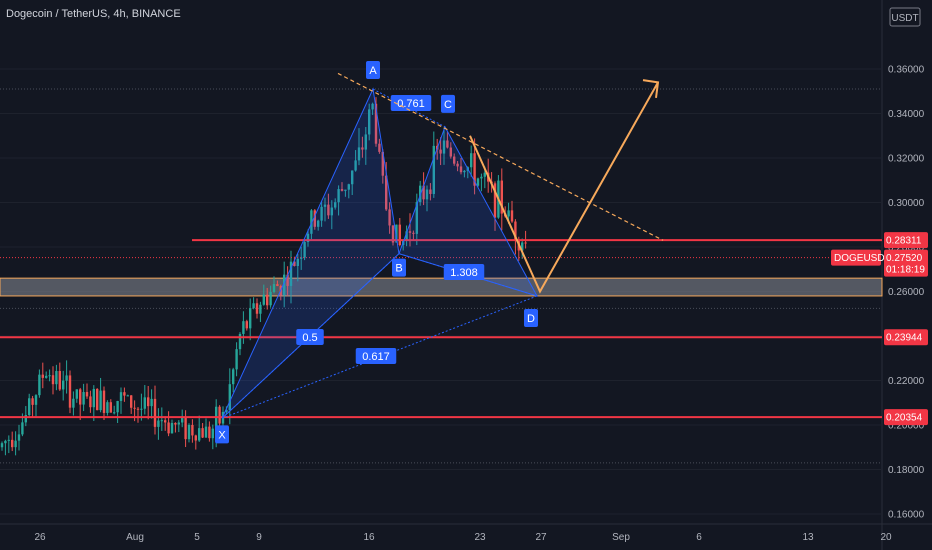  What do you see at coordinates (906, 515) in the screenshot?
I see `price-tick-label: 0.16000` at bounding box center [906, 515].